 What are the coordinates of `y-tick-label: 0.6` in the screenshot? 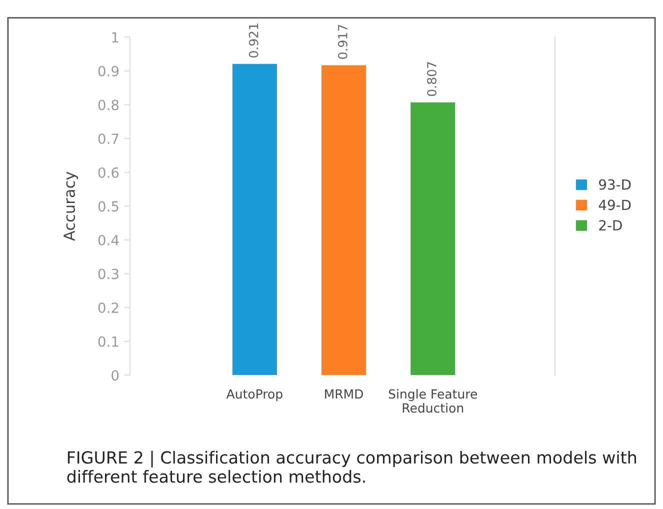 It's located at (108, 172).